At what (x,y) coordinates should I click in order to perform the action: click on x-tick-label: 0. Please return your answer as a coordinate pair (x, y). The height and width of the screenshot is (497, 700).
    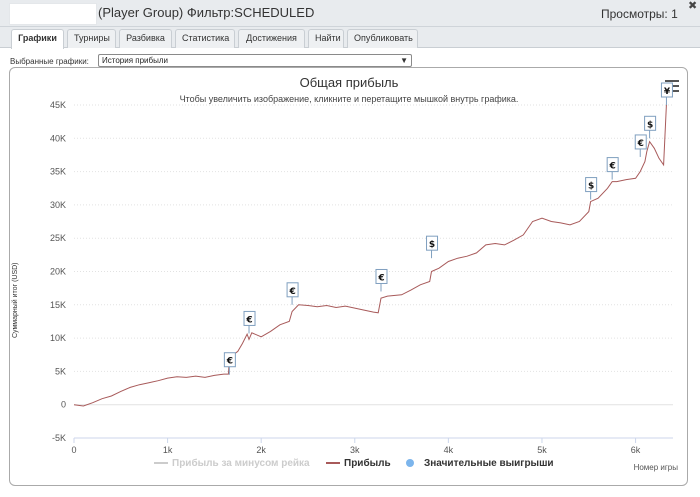
    Looking at the image, I should click on (73, 450).